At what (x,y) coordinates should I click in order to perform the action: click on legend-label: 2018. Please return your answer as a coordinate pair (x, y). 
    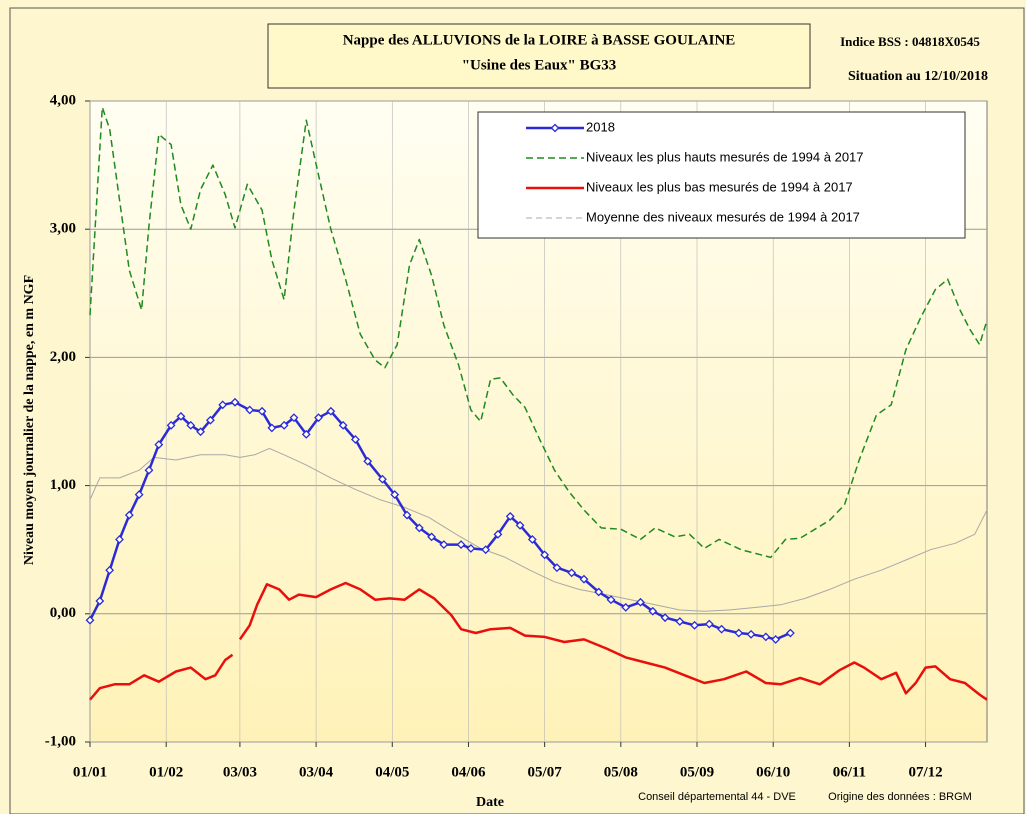
    Looking at the image, I should click on (600, 126).